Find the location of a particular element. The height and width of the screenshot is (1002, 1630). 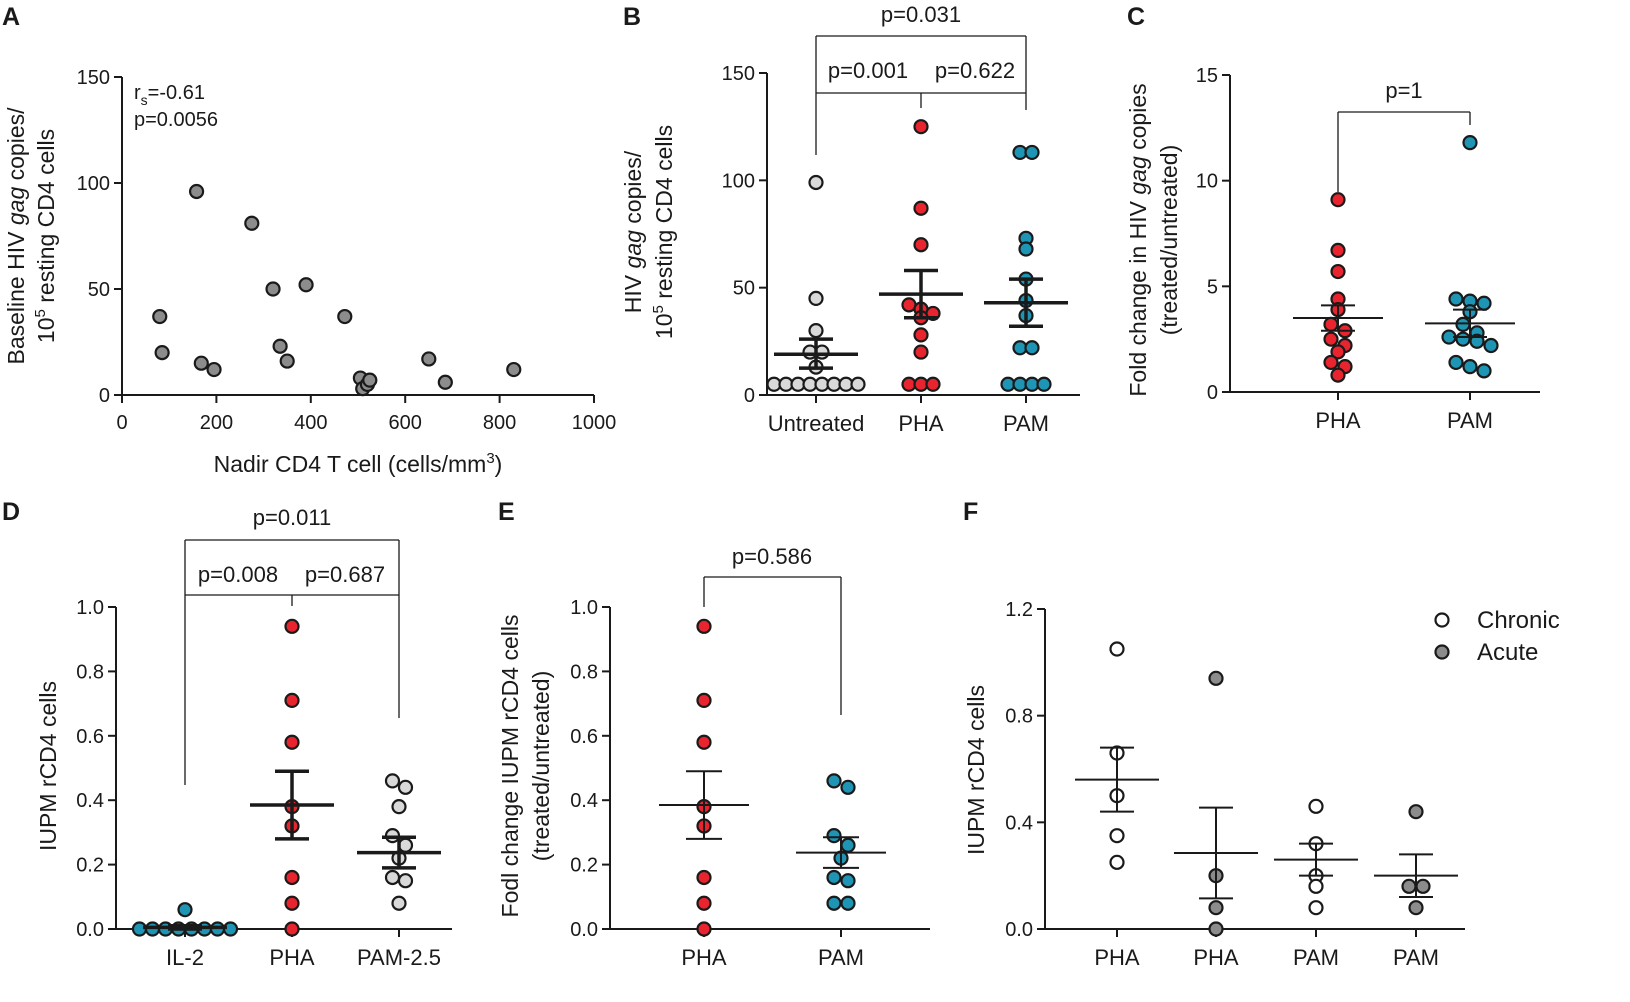

y-label-part: copies is located at coordinates (1138, 119).